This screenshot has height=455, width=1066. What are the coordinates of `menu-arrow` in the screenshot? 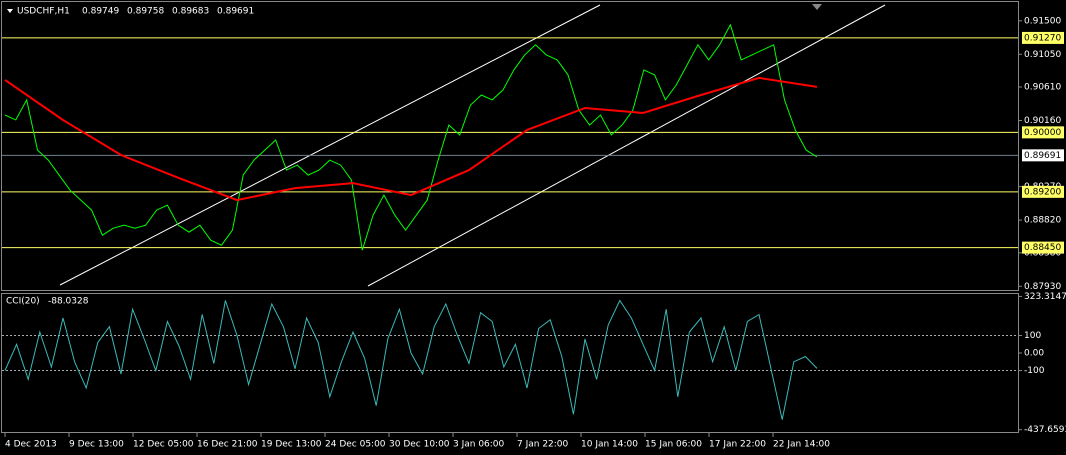 It's located at (10, 11).